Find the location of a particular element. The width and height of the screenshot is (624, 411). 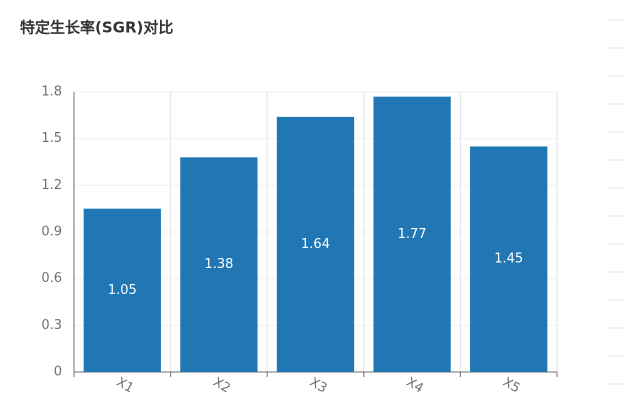

value-label: 1.77 is located at coordinates (412, 234).